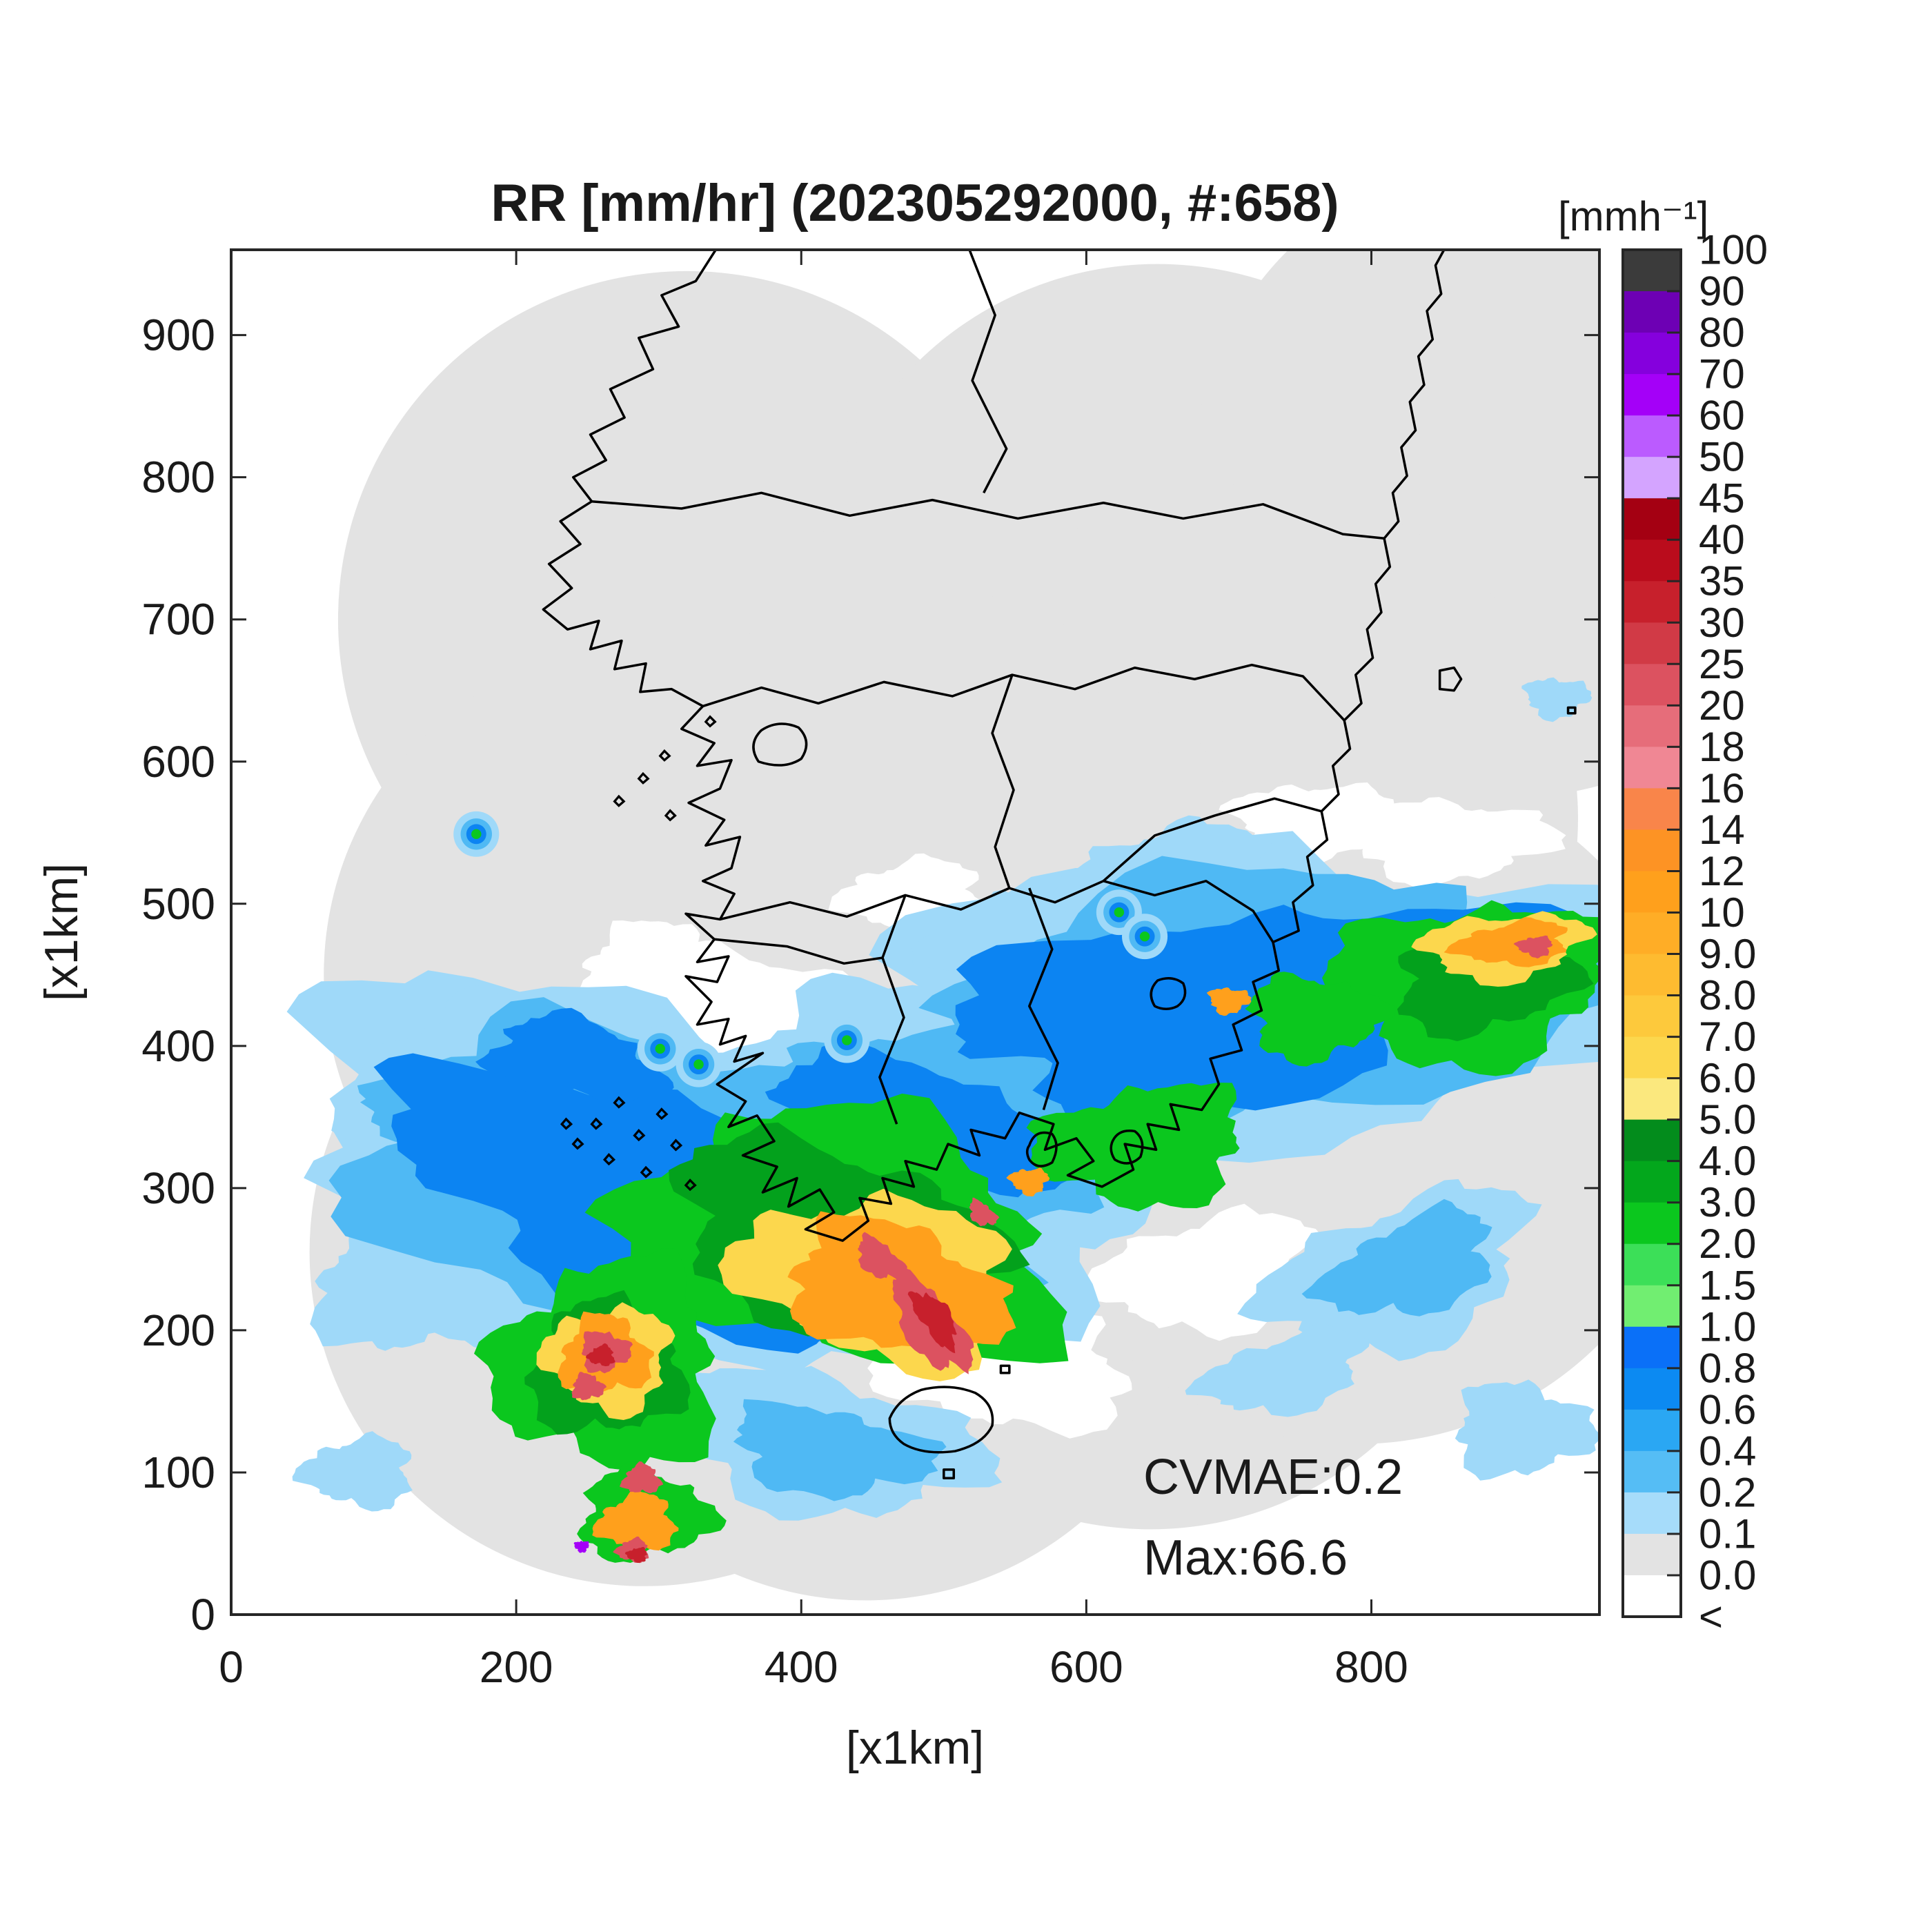 The height and width of the screenshot is (1932, 1932). I want to click on colorbar-tick-label: 8.0, so click(1727, 995).